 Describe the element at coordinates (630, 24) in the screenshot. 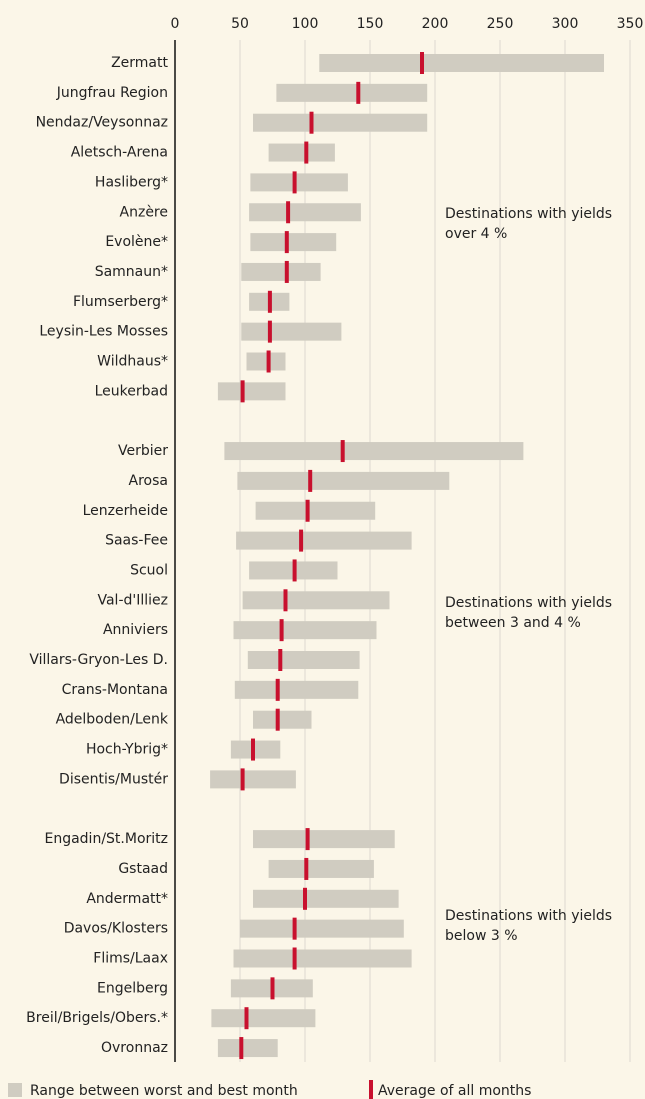

I see `x-tick-label: 350` at that location.